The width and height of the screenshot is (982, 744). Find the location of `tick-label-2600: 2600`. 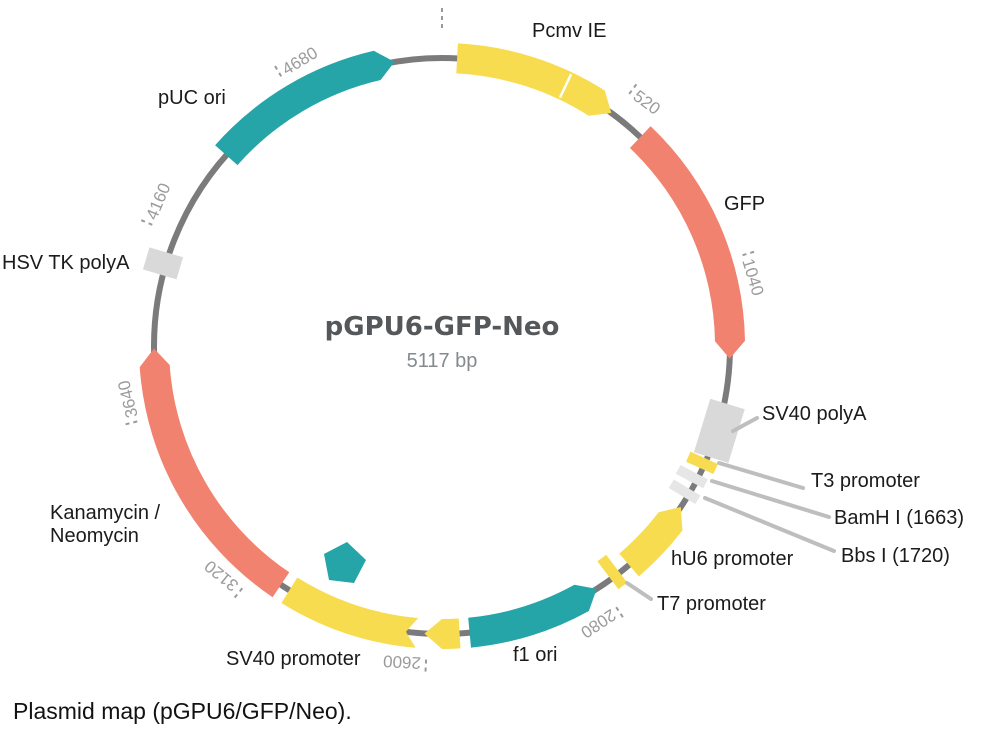

tick-label-2600: 2600 is located at coordinates (402, 661).